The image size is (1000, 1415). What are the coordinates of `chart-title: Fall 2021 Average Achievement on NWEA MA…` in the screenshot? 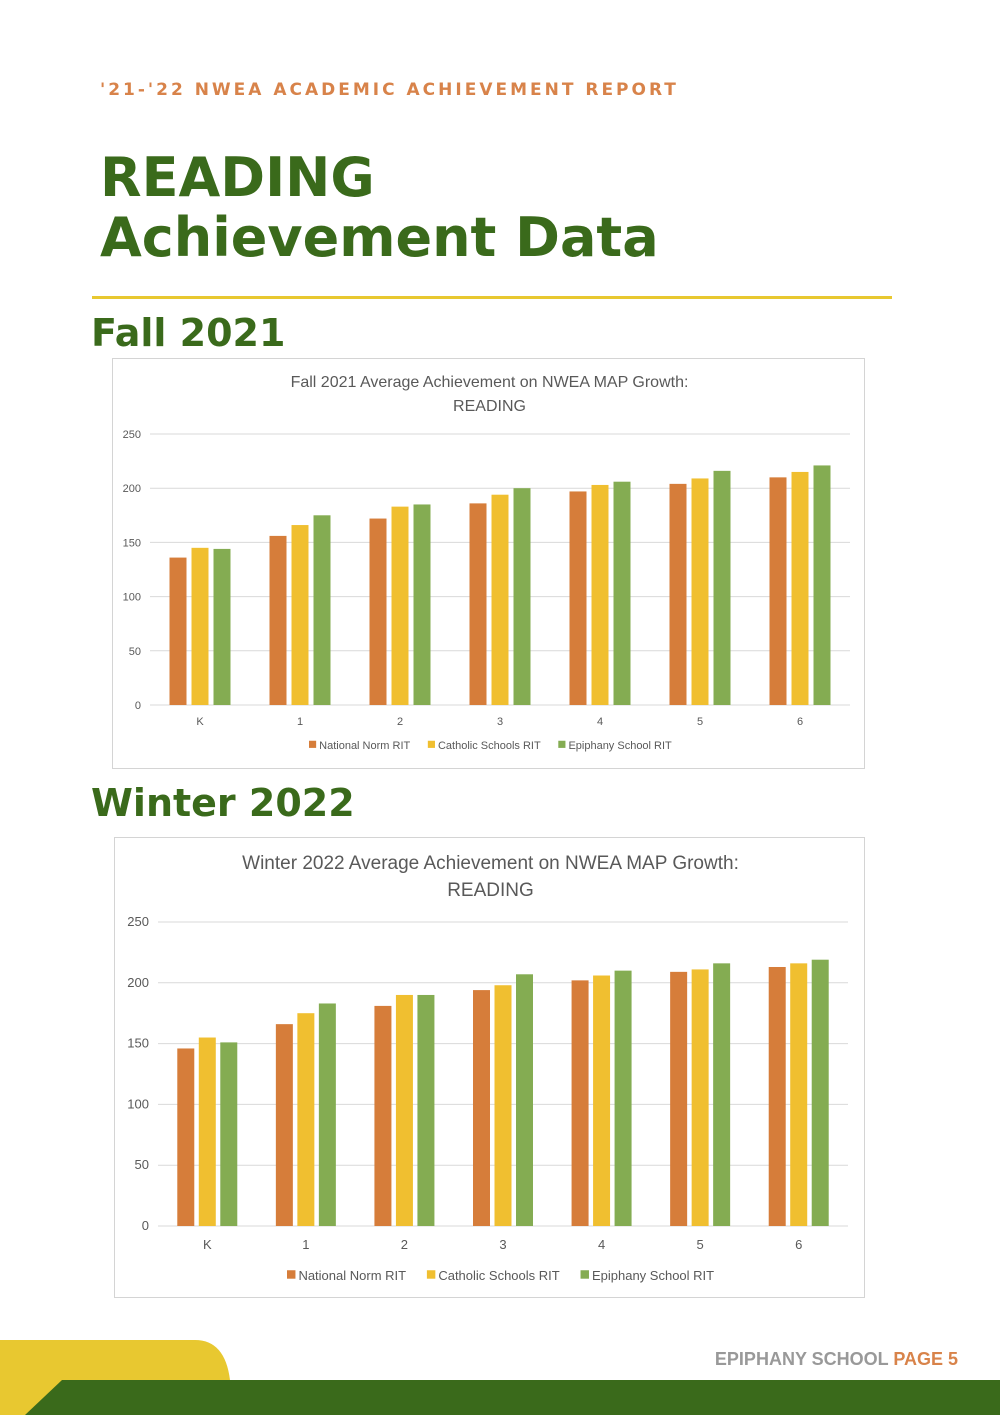 It's located at (490, 382).